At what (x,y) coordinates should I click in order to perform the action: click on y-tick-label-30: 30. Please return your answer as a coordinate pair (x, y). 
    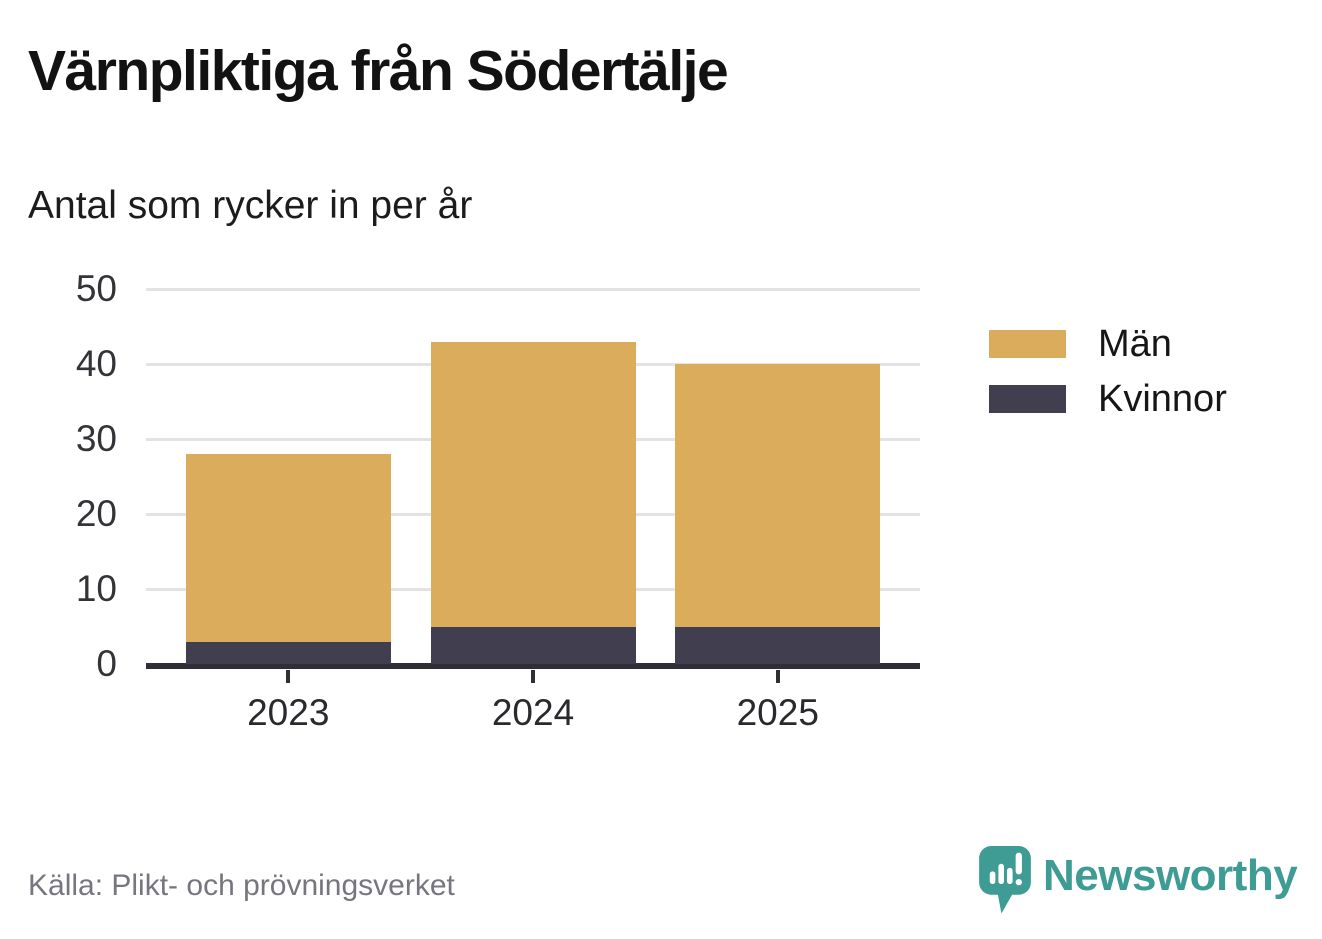
    Looking at the image, I should click on (96, 438).